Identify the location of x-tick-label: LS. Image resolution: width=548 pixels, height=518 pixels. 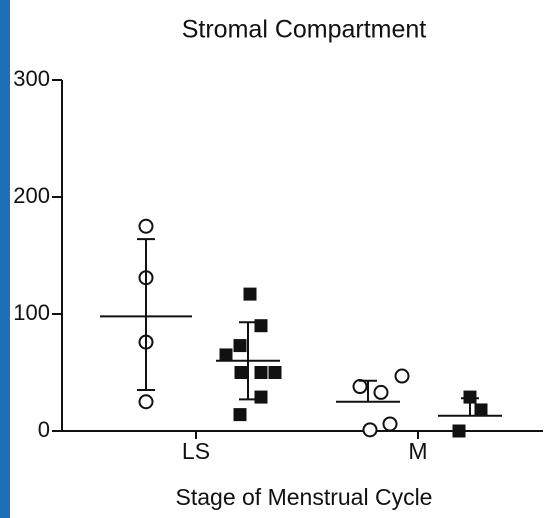
(196, 451).